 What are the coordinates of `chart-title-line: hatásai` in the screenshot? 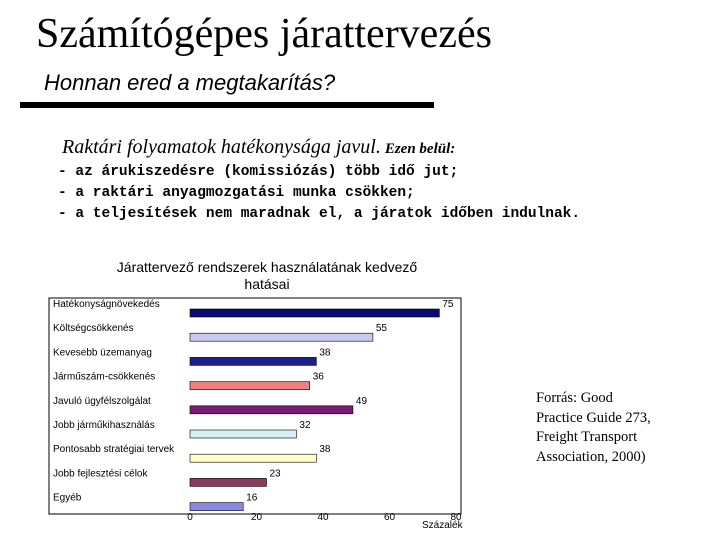 It's located at (266, 284).